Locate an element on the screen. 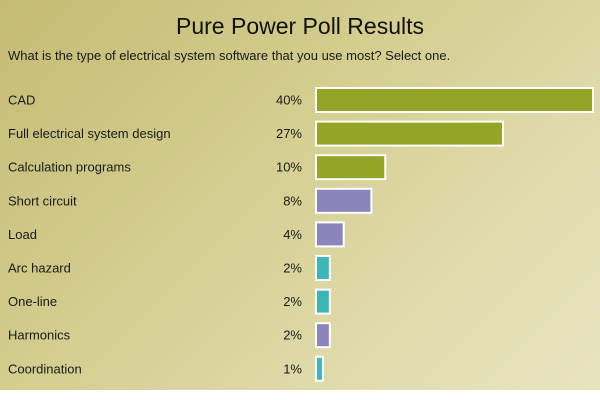 The height and width of the screenshot is (400, 600). category-label-calculation-programs: Calculation programs is located at coordinates (69, 167).